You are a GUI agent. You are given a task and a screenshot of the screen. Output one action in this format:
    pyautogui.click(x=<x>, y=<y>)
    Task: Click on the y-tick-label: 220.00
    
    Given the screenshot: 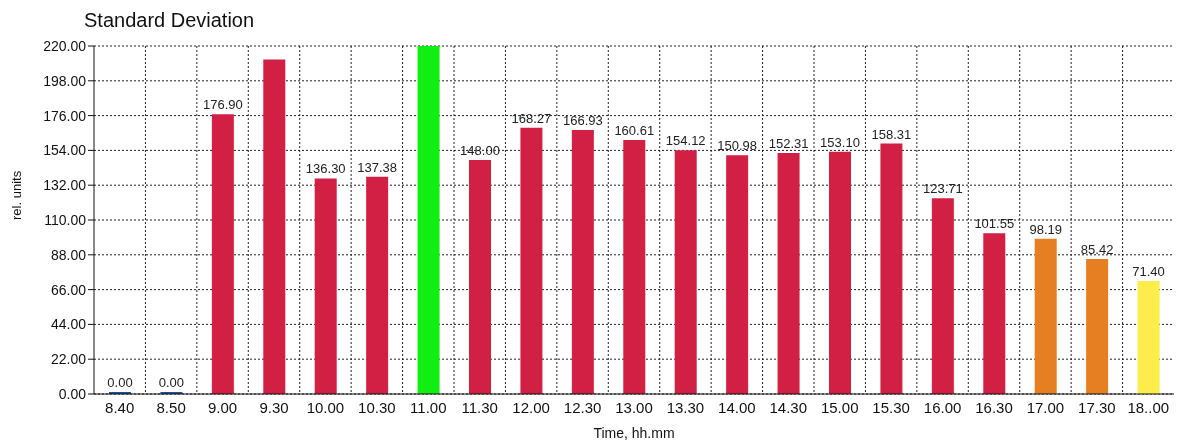 What is the action you would take?
    pyautogui.click(x=65, y=45)
    